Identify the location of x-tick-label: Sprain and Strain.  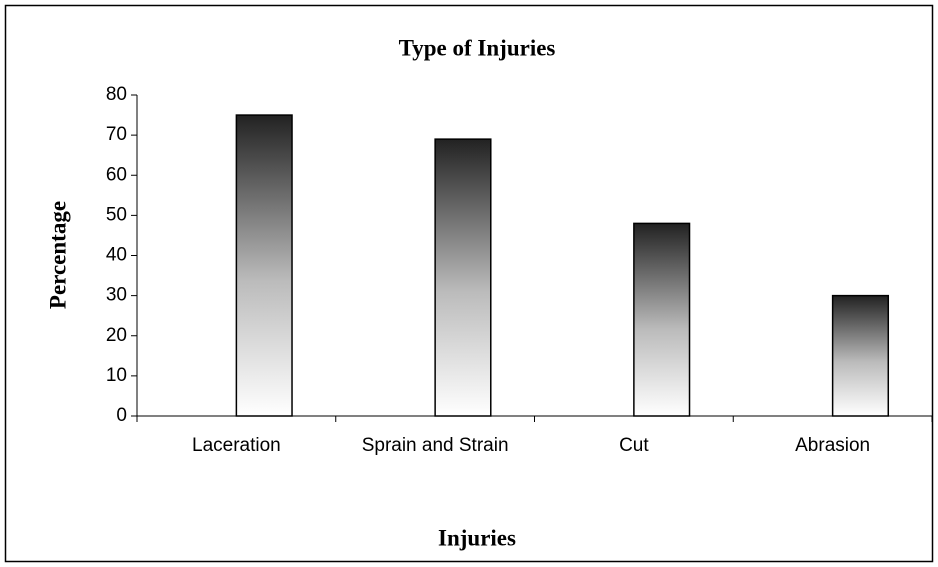
(435, 445).